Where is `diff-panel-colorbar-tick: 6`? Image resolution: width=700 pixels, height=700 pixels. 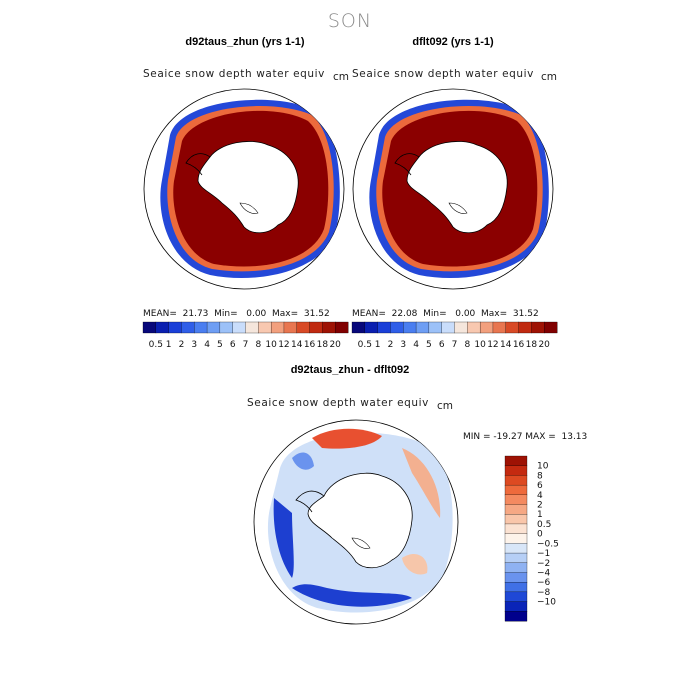
diff-panel-colorbar-tick: 6 is located at coordinates (540, 486).